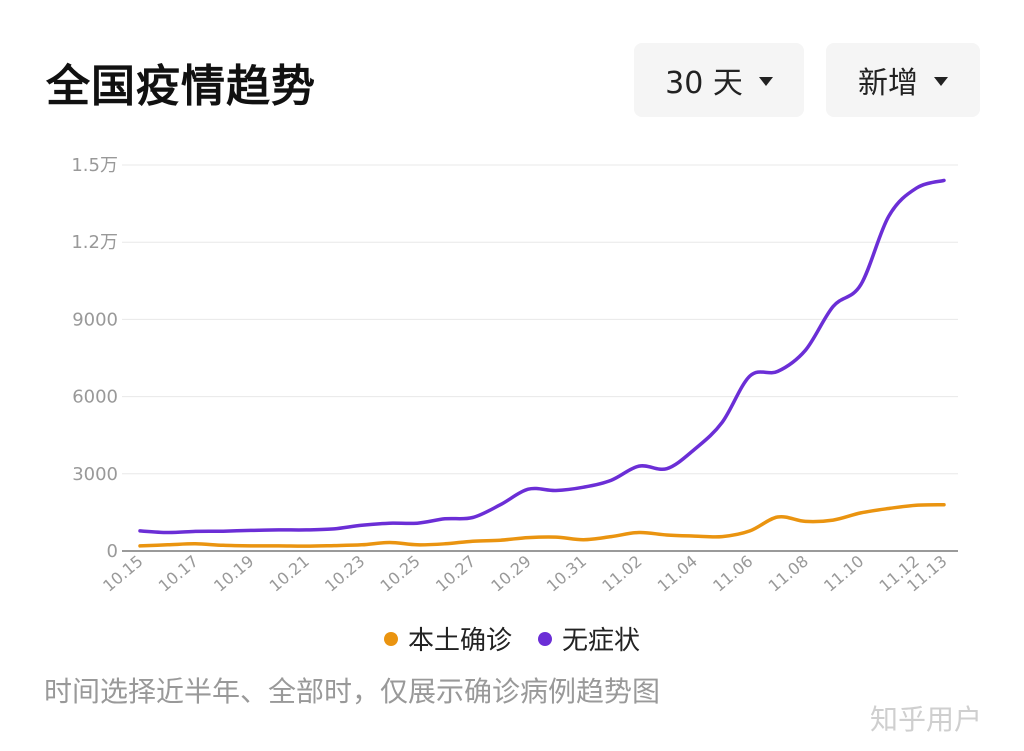 This screenshot has width=1024, height=751. Describe the element at coordinates (94, 165) in the screenshot. I see `y-tick-label: 1.5万` at that location.